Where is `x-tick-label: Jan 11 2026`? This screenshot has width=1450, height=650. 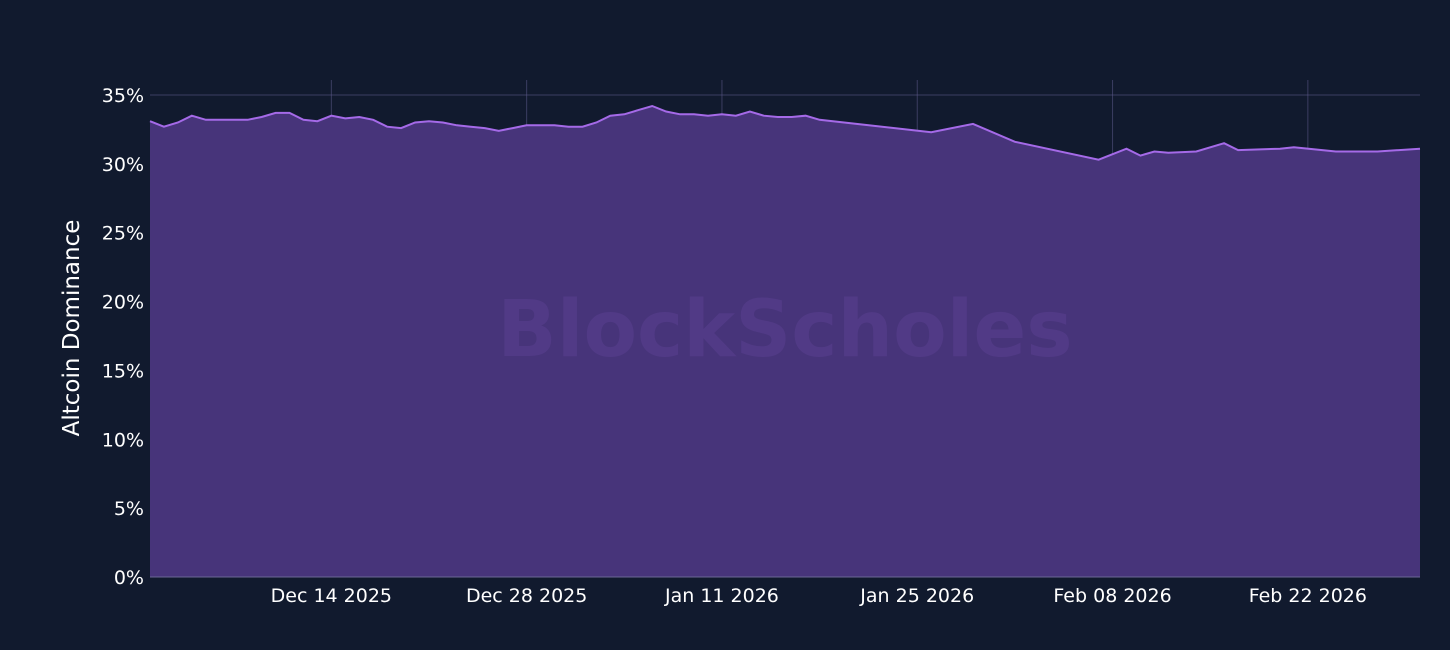
x-tick-label: Jan 11 2026 is located at coordinates (721, 596).